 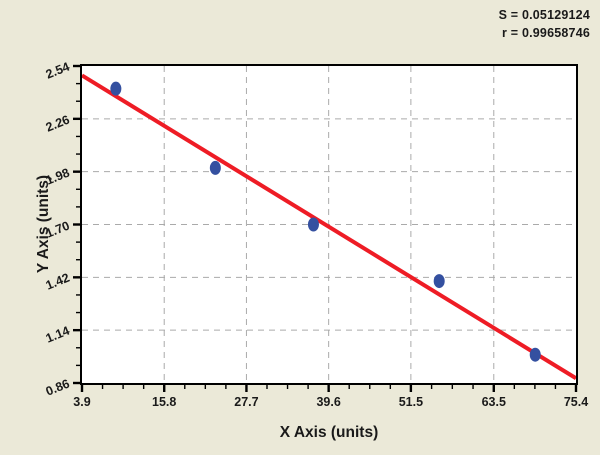 I want to click on x-tick-label: 51.5, so click(x=411, y=402).